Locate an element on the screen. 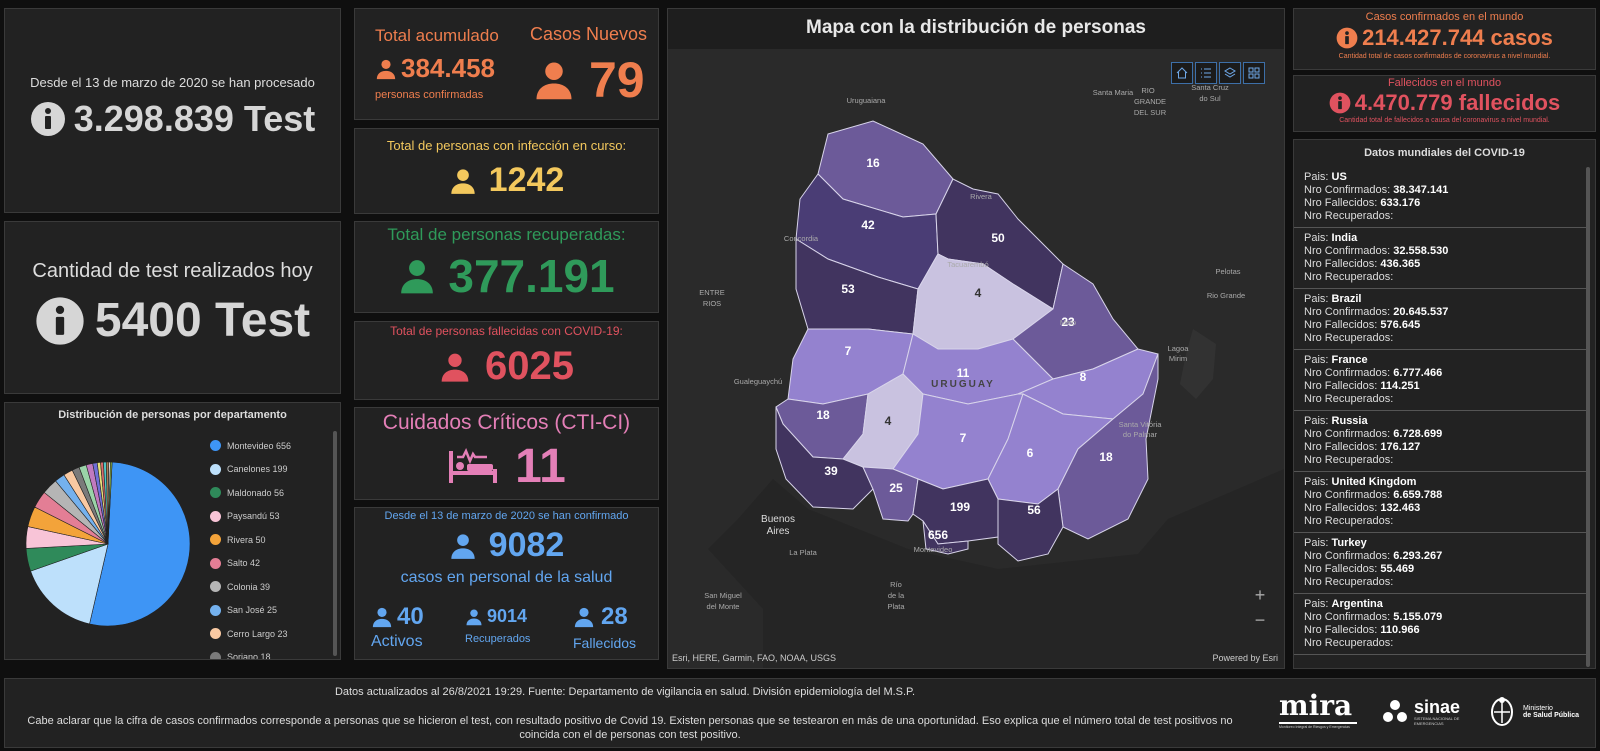 This screenshot has width=1600, height=751. department-count-label: 11 is located at coordinates (963, 373).